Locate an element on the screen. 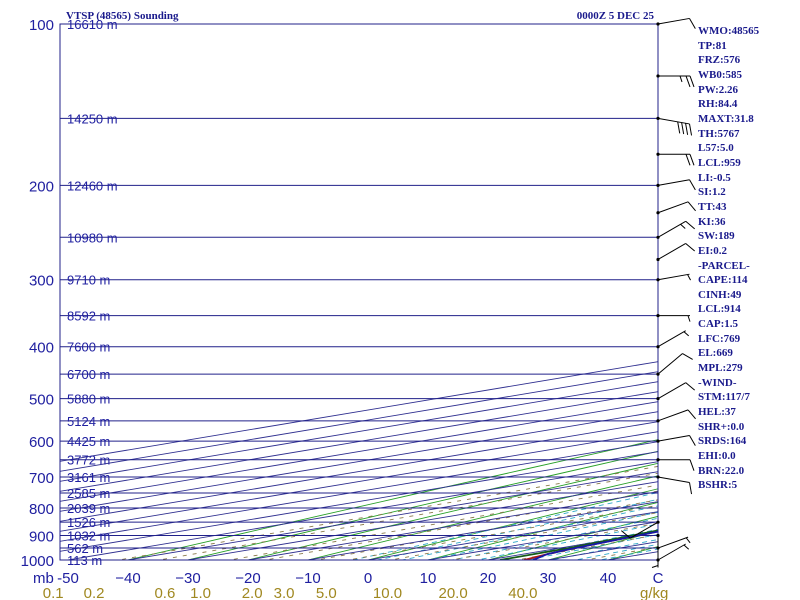 This screenshot has height=600, width=800. sounding-index: EL:669 is located at coordinates (715, 353).